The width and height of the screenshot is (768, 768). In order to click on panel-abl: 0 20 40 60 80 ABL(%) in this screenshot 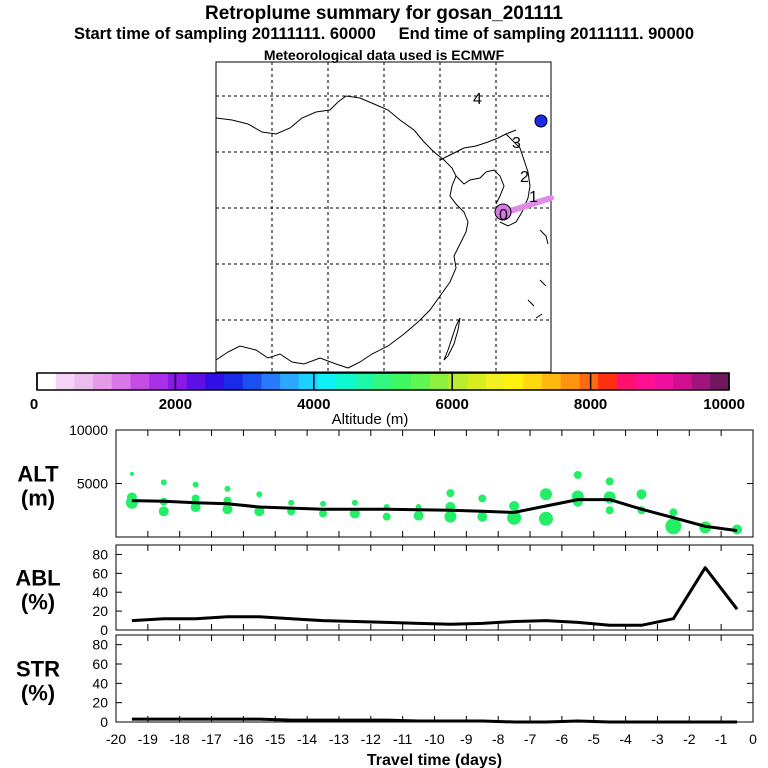, I will do `click(384, 591)`.